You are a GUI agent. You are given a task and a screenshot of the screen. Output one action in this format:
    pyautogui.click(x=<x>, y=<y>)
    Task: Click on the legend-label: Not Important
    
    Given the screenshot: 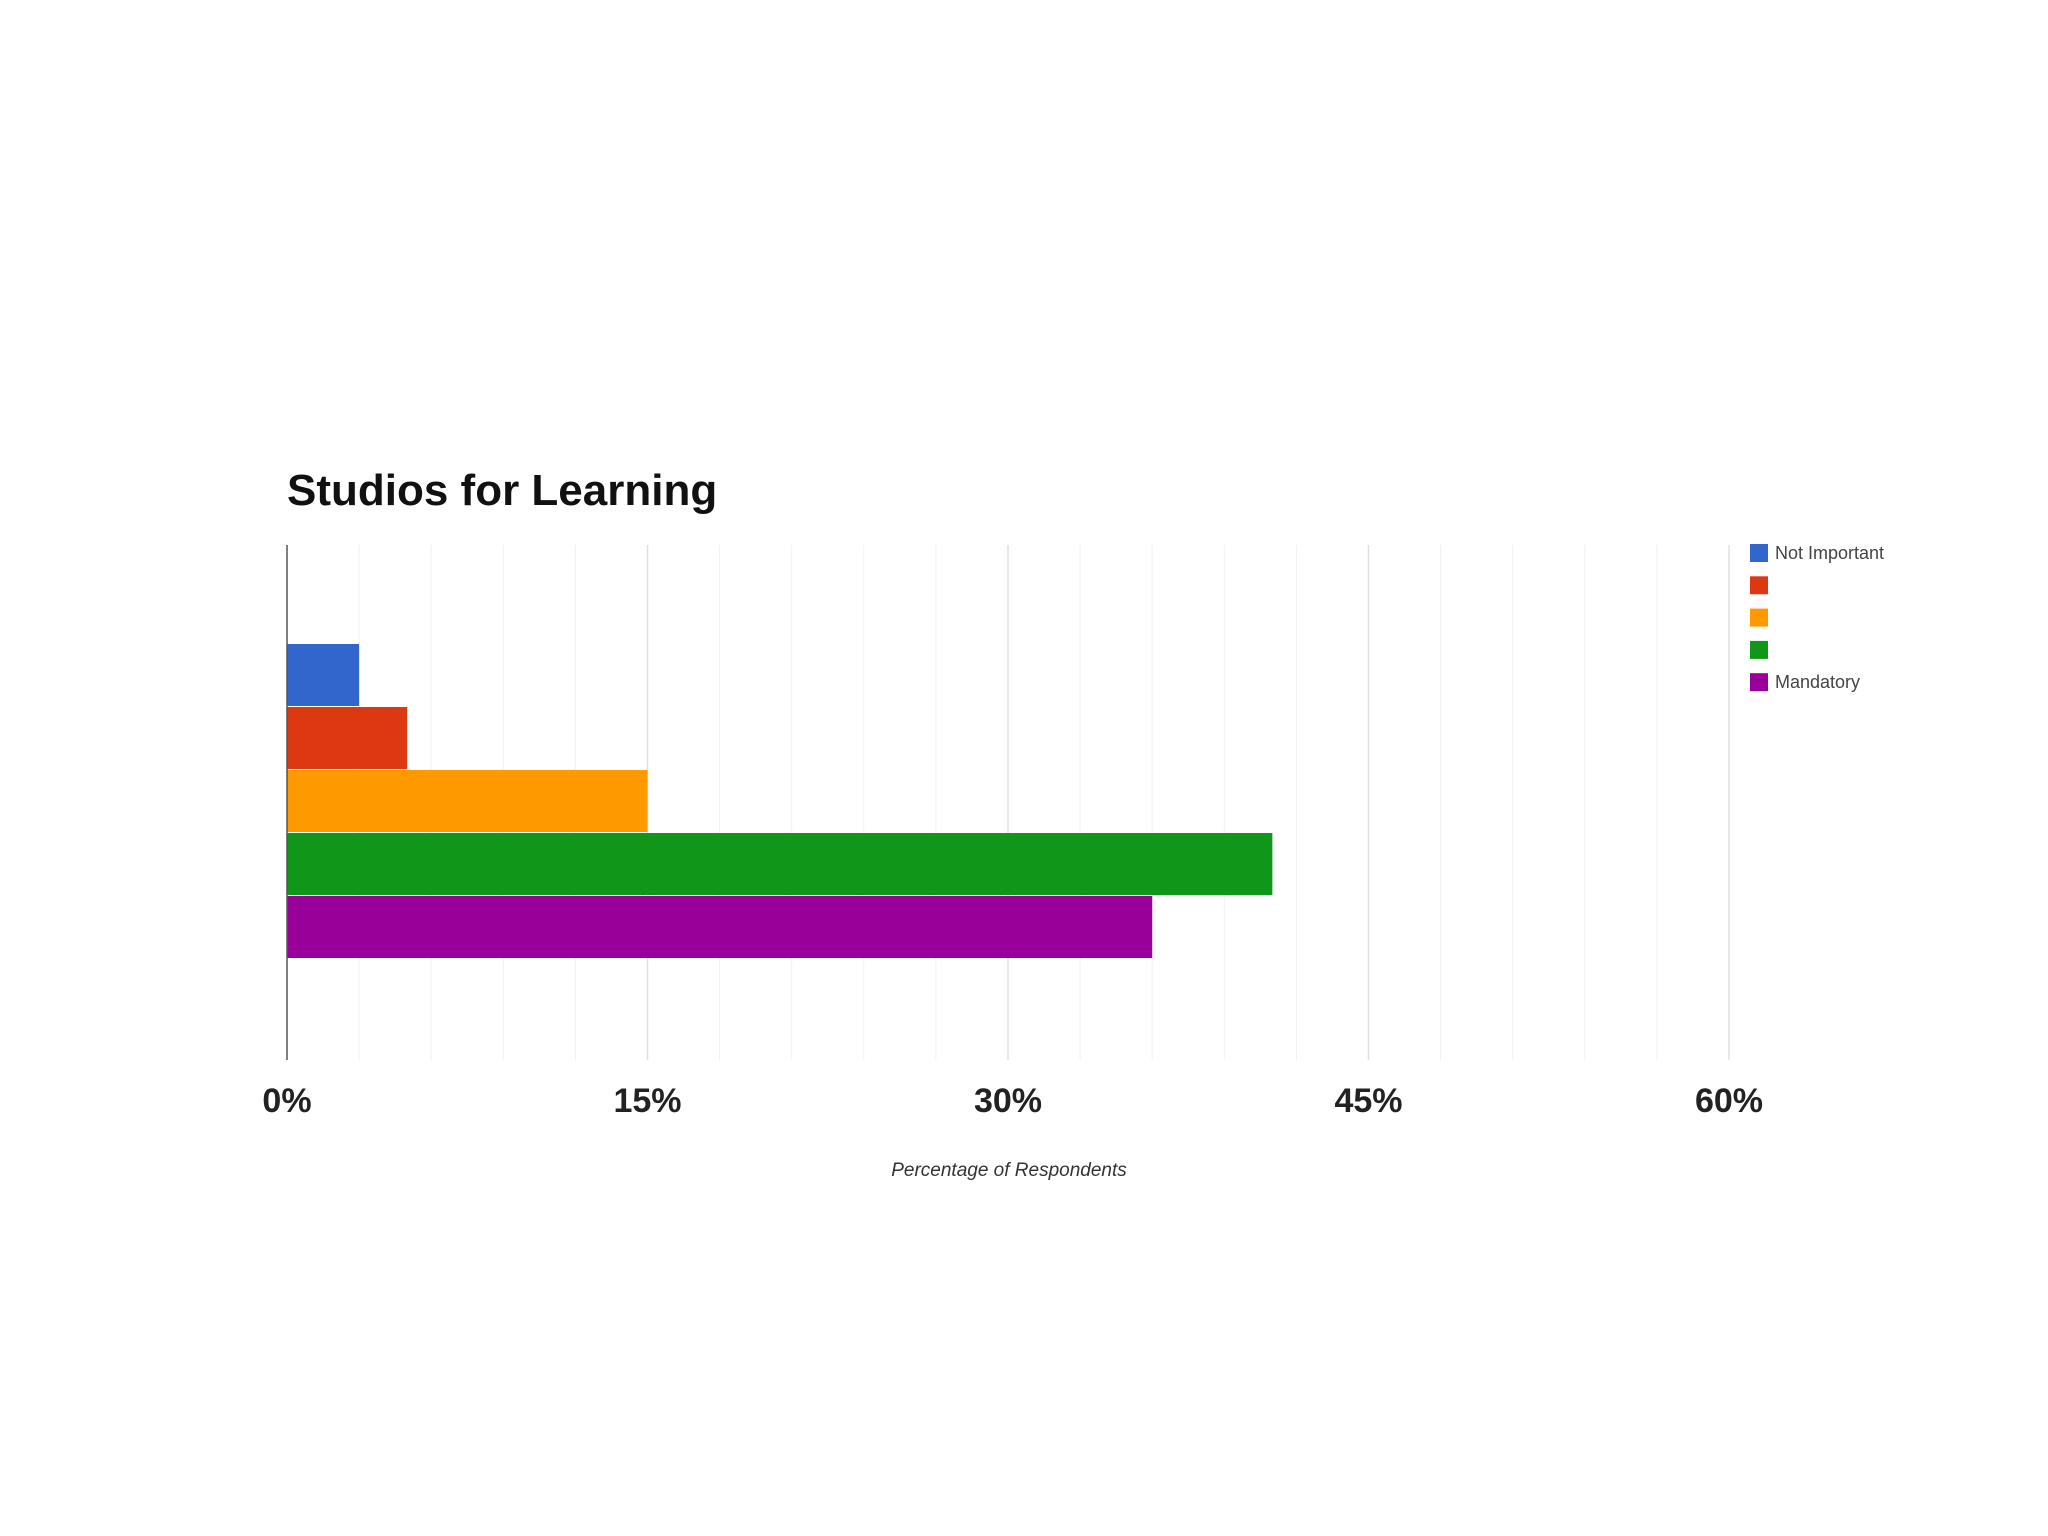 What is the action you would take?
    pyautogui.click(x=1829, y=553)
    